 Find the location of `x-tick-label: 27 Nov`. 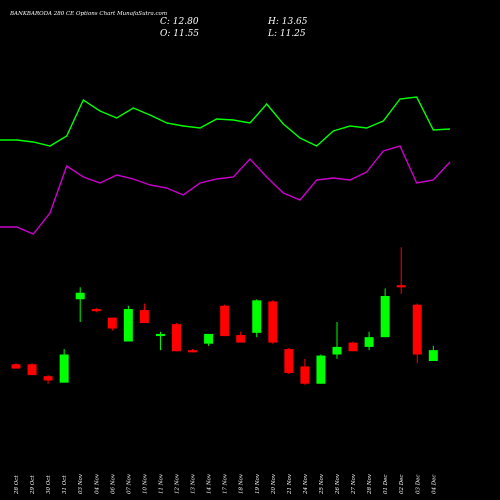

x-tick-label: 27 Nov is located at coordinates (354, 484).